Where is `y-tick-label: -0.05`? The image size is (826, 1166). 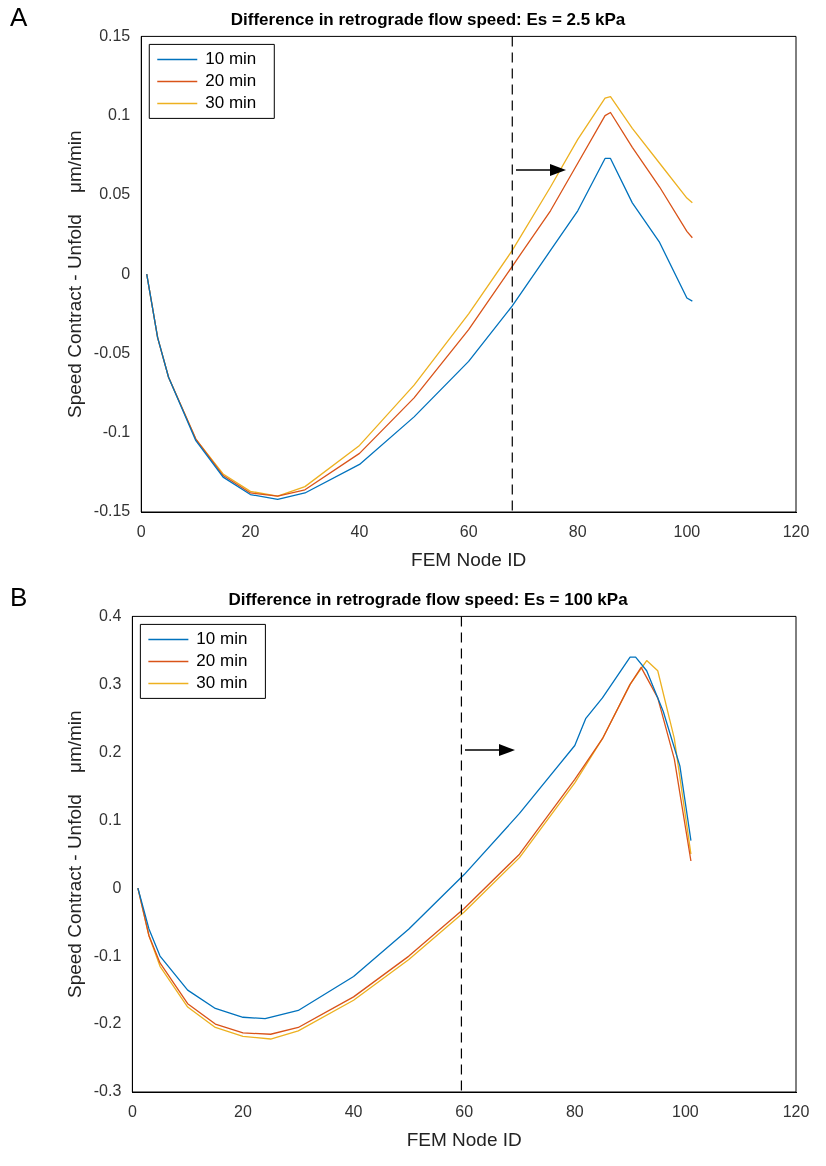
y-tick-label: -0.05 is located at coordinates (112, 352).